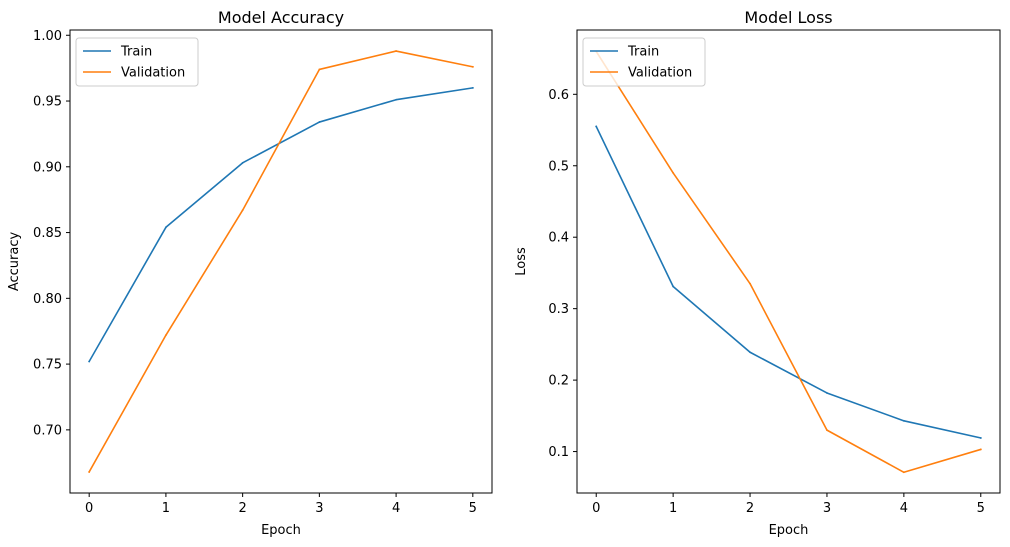 Image resolution: width=1010 pixels, height=547 pixels. Describe the element at coordinates (47, 430) in the screenshot. I see `y-tick-label: 0.70` at that location.